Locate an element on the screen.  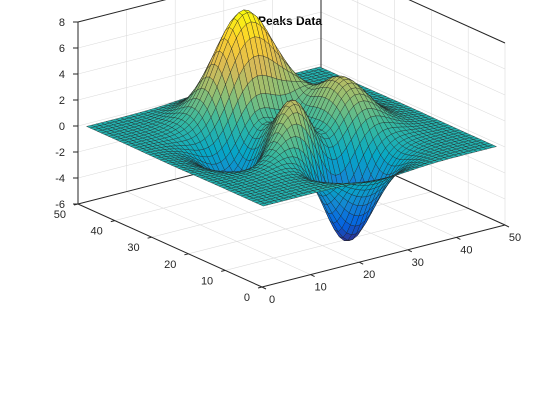
floor-grid-y is located at coordinates (310, 223).